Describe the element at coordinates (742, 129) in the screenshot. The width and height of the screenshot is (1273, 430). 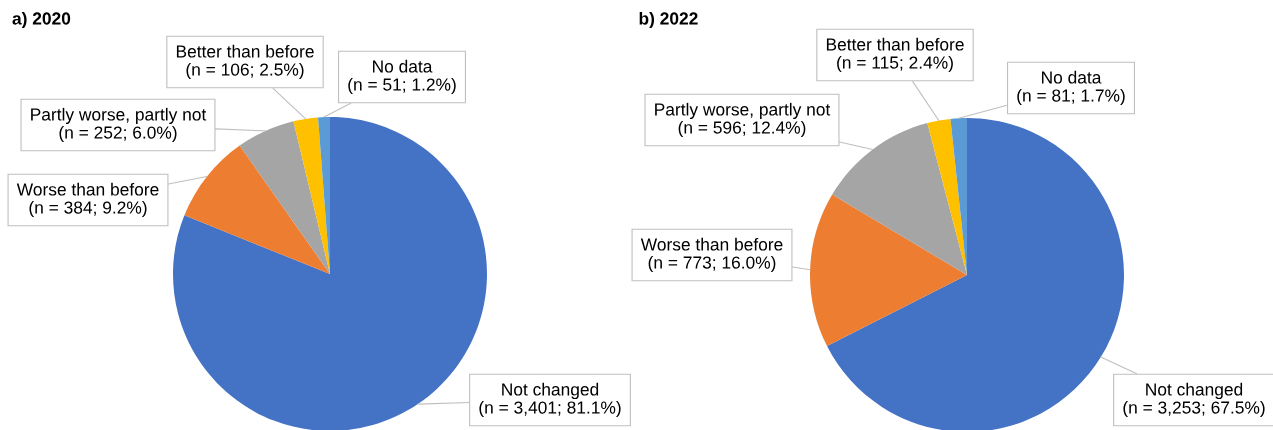
I see `data-label: (n = 596; 12.4%)` at that location.